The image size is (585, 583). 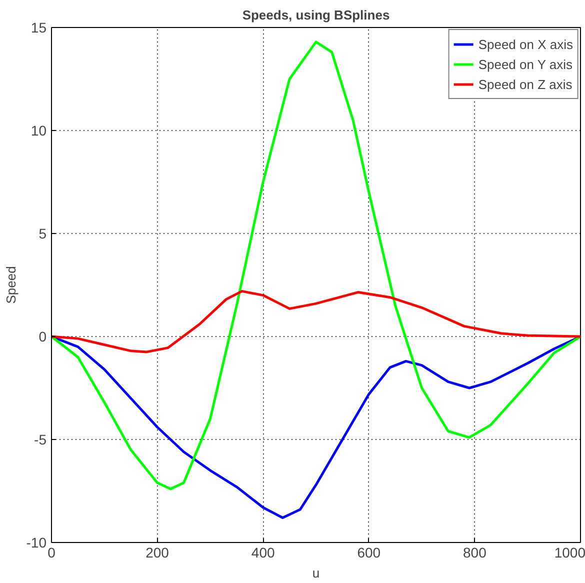 What do you see at coordinates (42, 234) in the screenshot?
I see `y-tick-label: 5` at bounding box center [42, 234].